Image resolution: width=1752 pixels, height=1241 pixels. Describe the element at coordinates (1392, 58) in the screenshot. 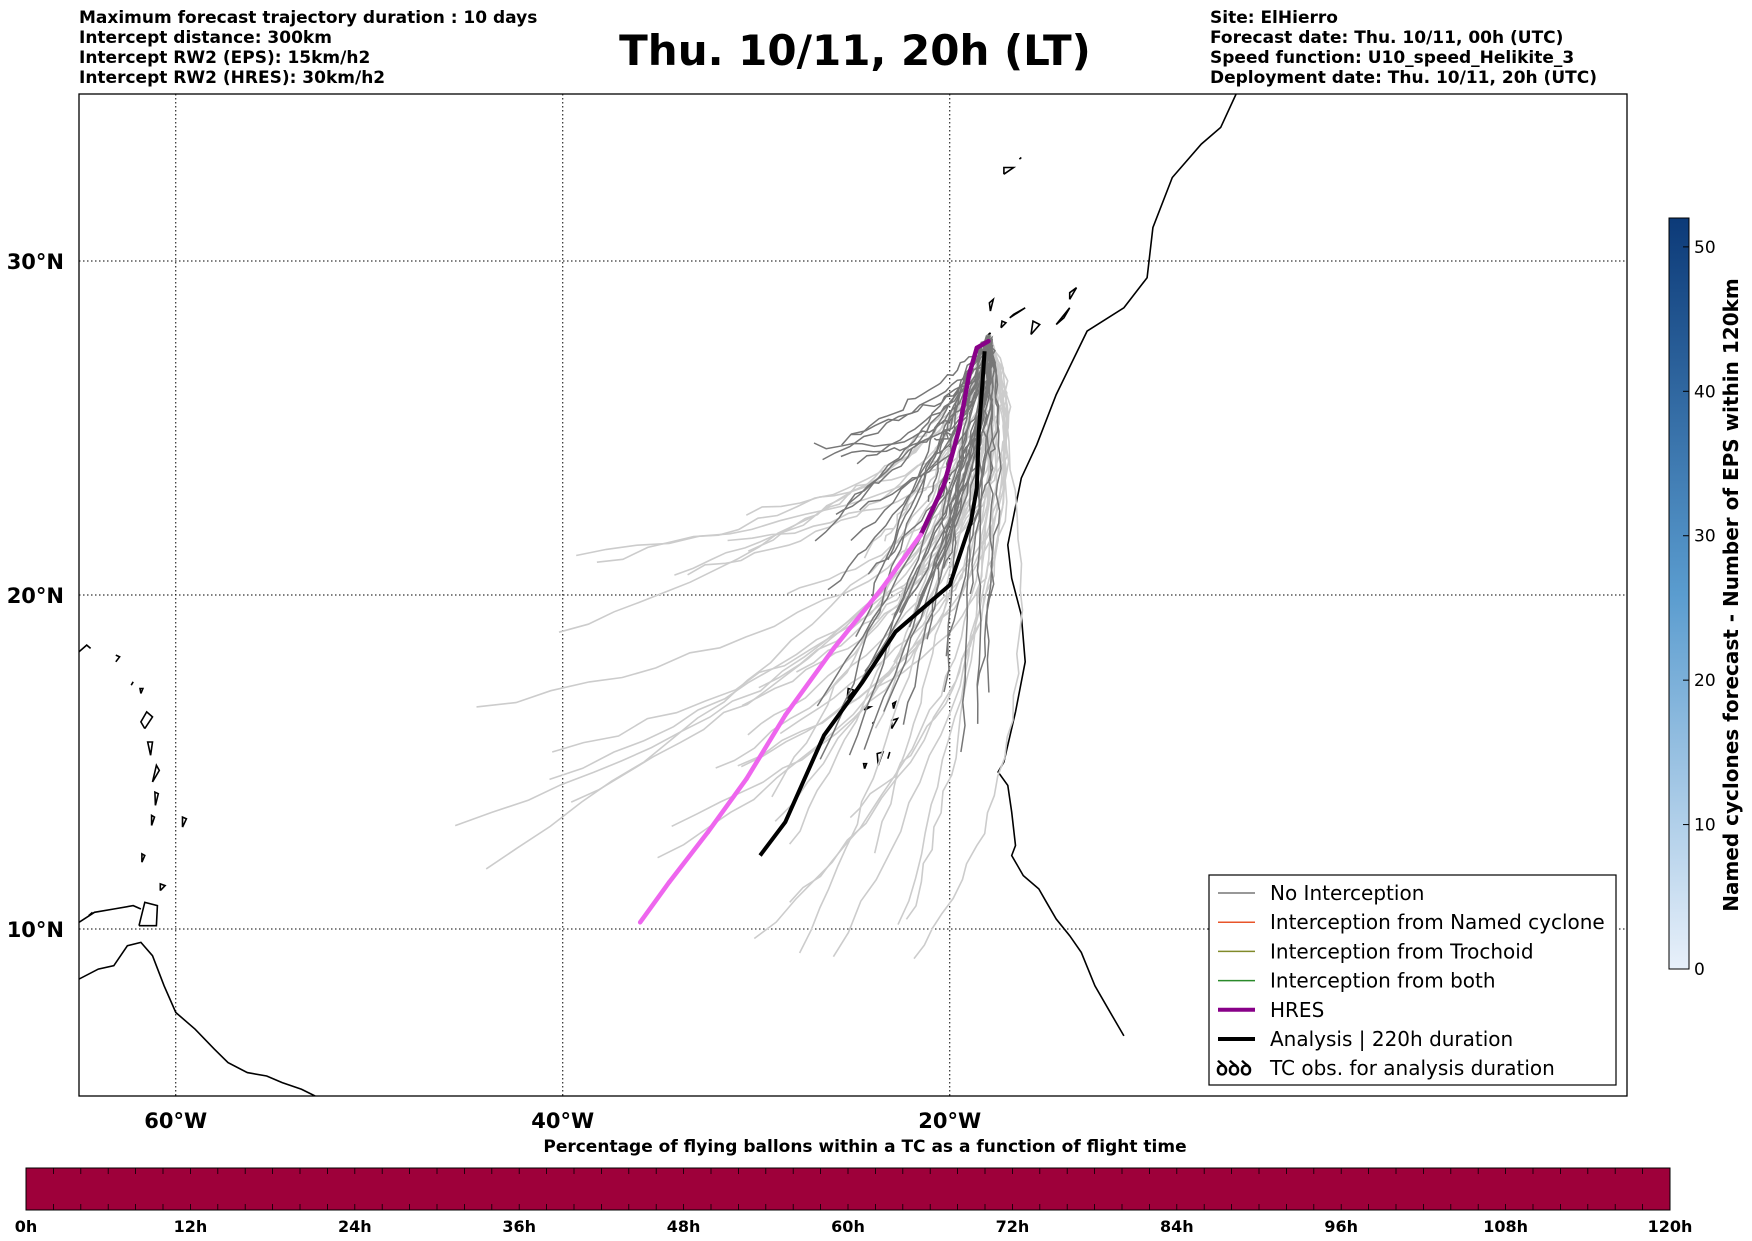

I see `info-line: Speed function: U10_speed_Helikite_3` at that location.